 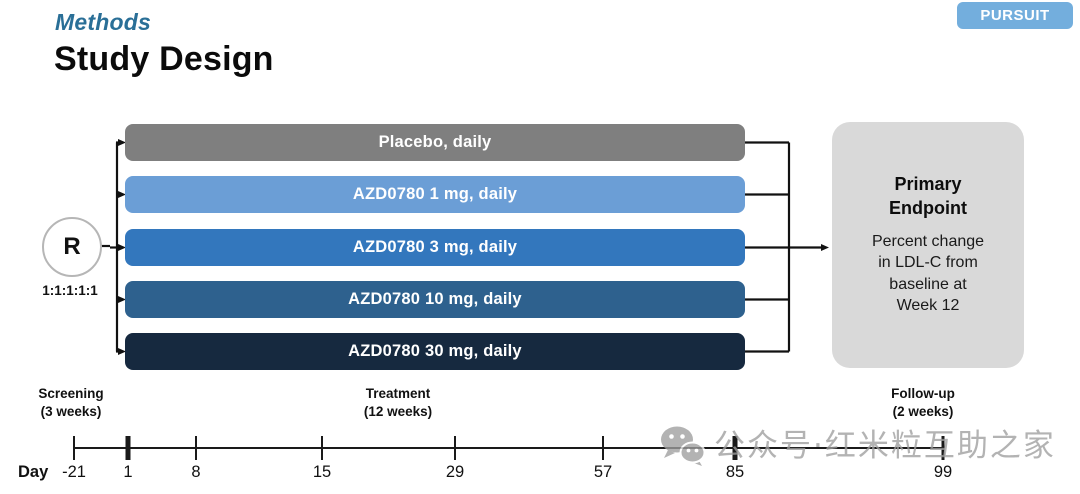 I want to click on arm-label: AZD0780 1 mg, daily, so click(x=435, y=194).